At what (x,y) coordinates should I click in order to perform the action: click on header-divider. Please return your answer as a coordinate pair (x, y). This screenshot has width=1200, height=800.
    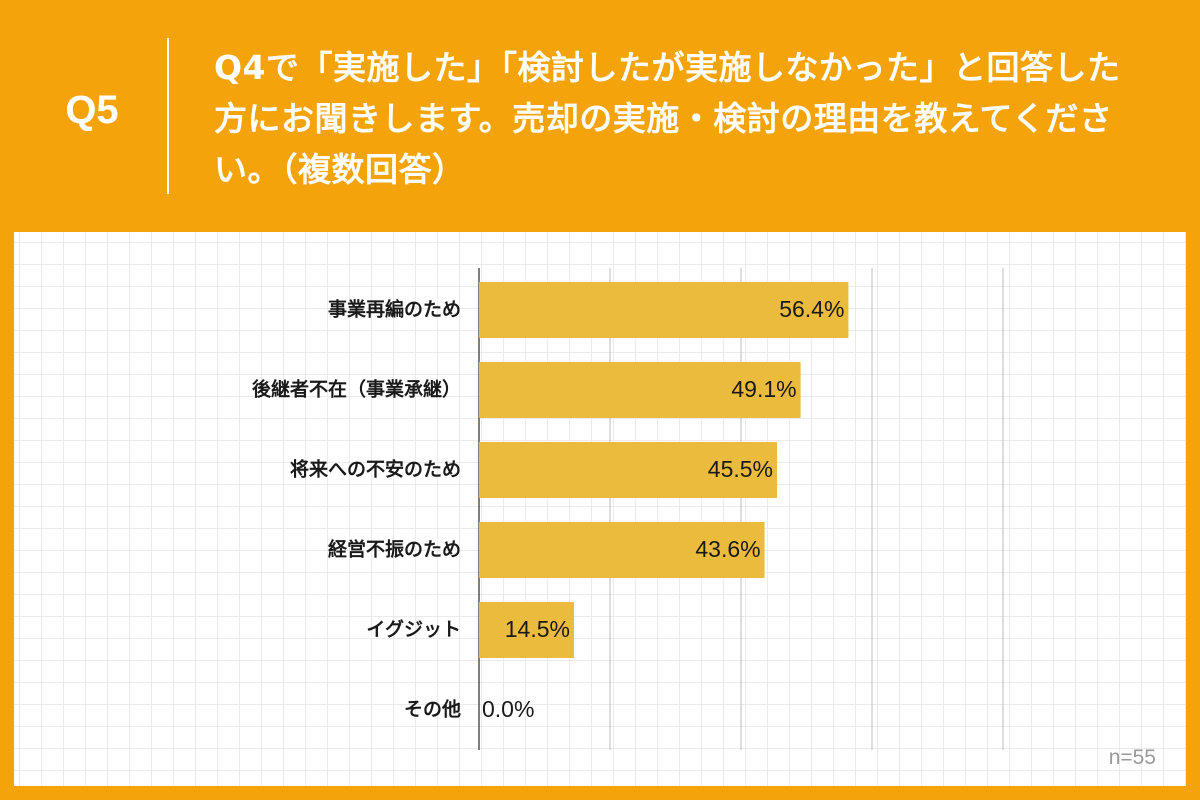
    Looking at the image, I should click on (168, 116).